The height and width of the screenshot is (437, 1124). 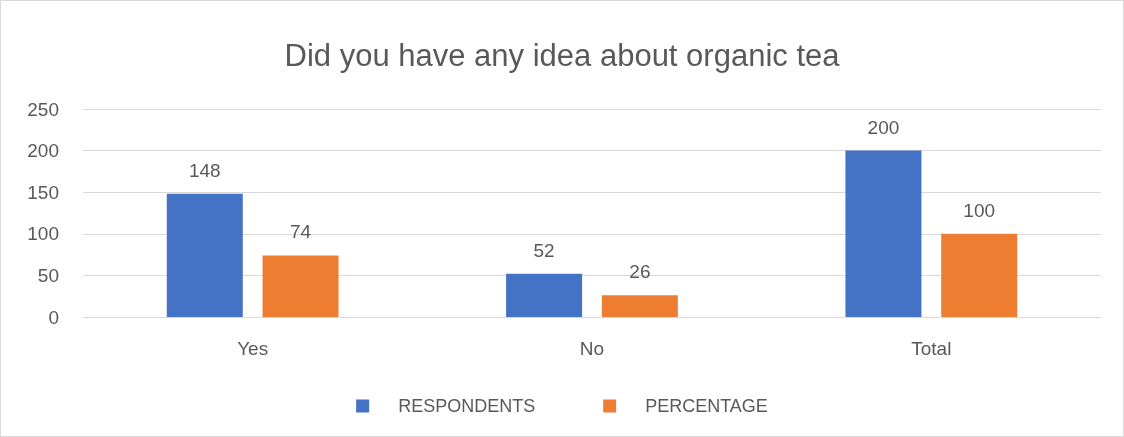 I want to click on legend-label: RESPONDENTS, so click(x=467, y=406).